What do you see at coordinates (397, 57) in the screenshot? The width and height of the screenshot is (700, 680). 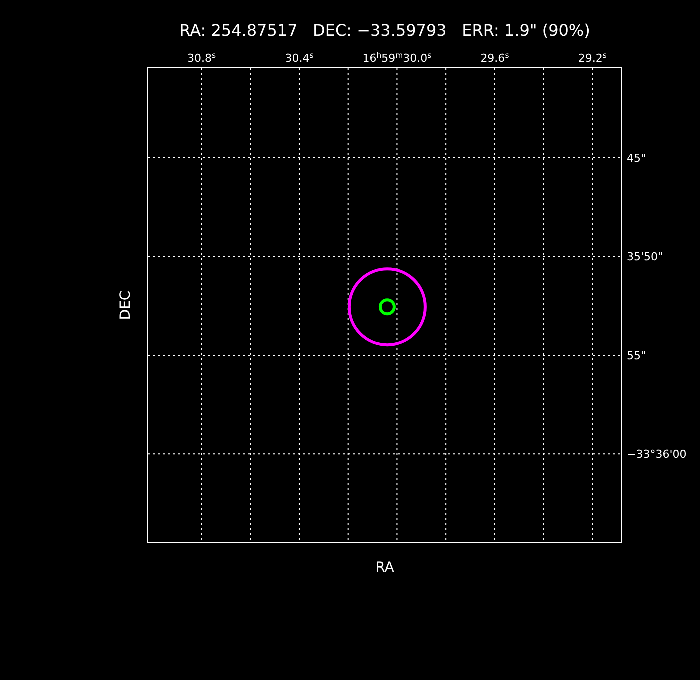 I see `x-tick-label: 16$^{h}$59$^{m}$30.0$^{s}$` at bounding box center [397, 57].